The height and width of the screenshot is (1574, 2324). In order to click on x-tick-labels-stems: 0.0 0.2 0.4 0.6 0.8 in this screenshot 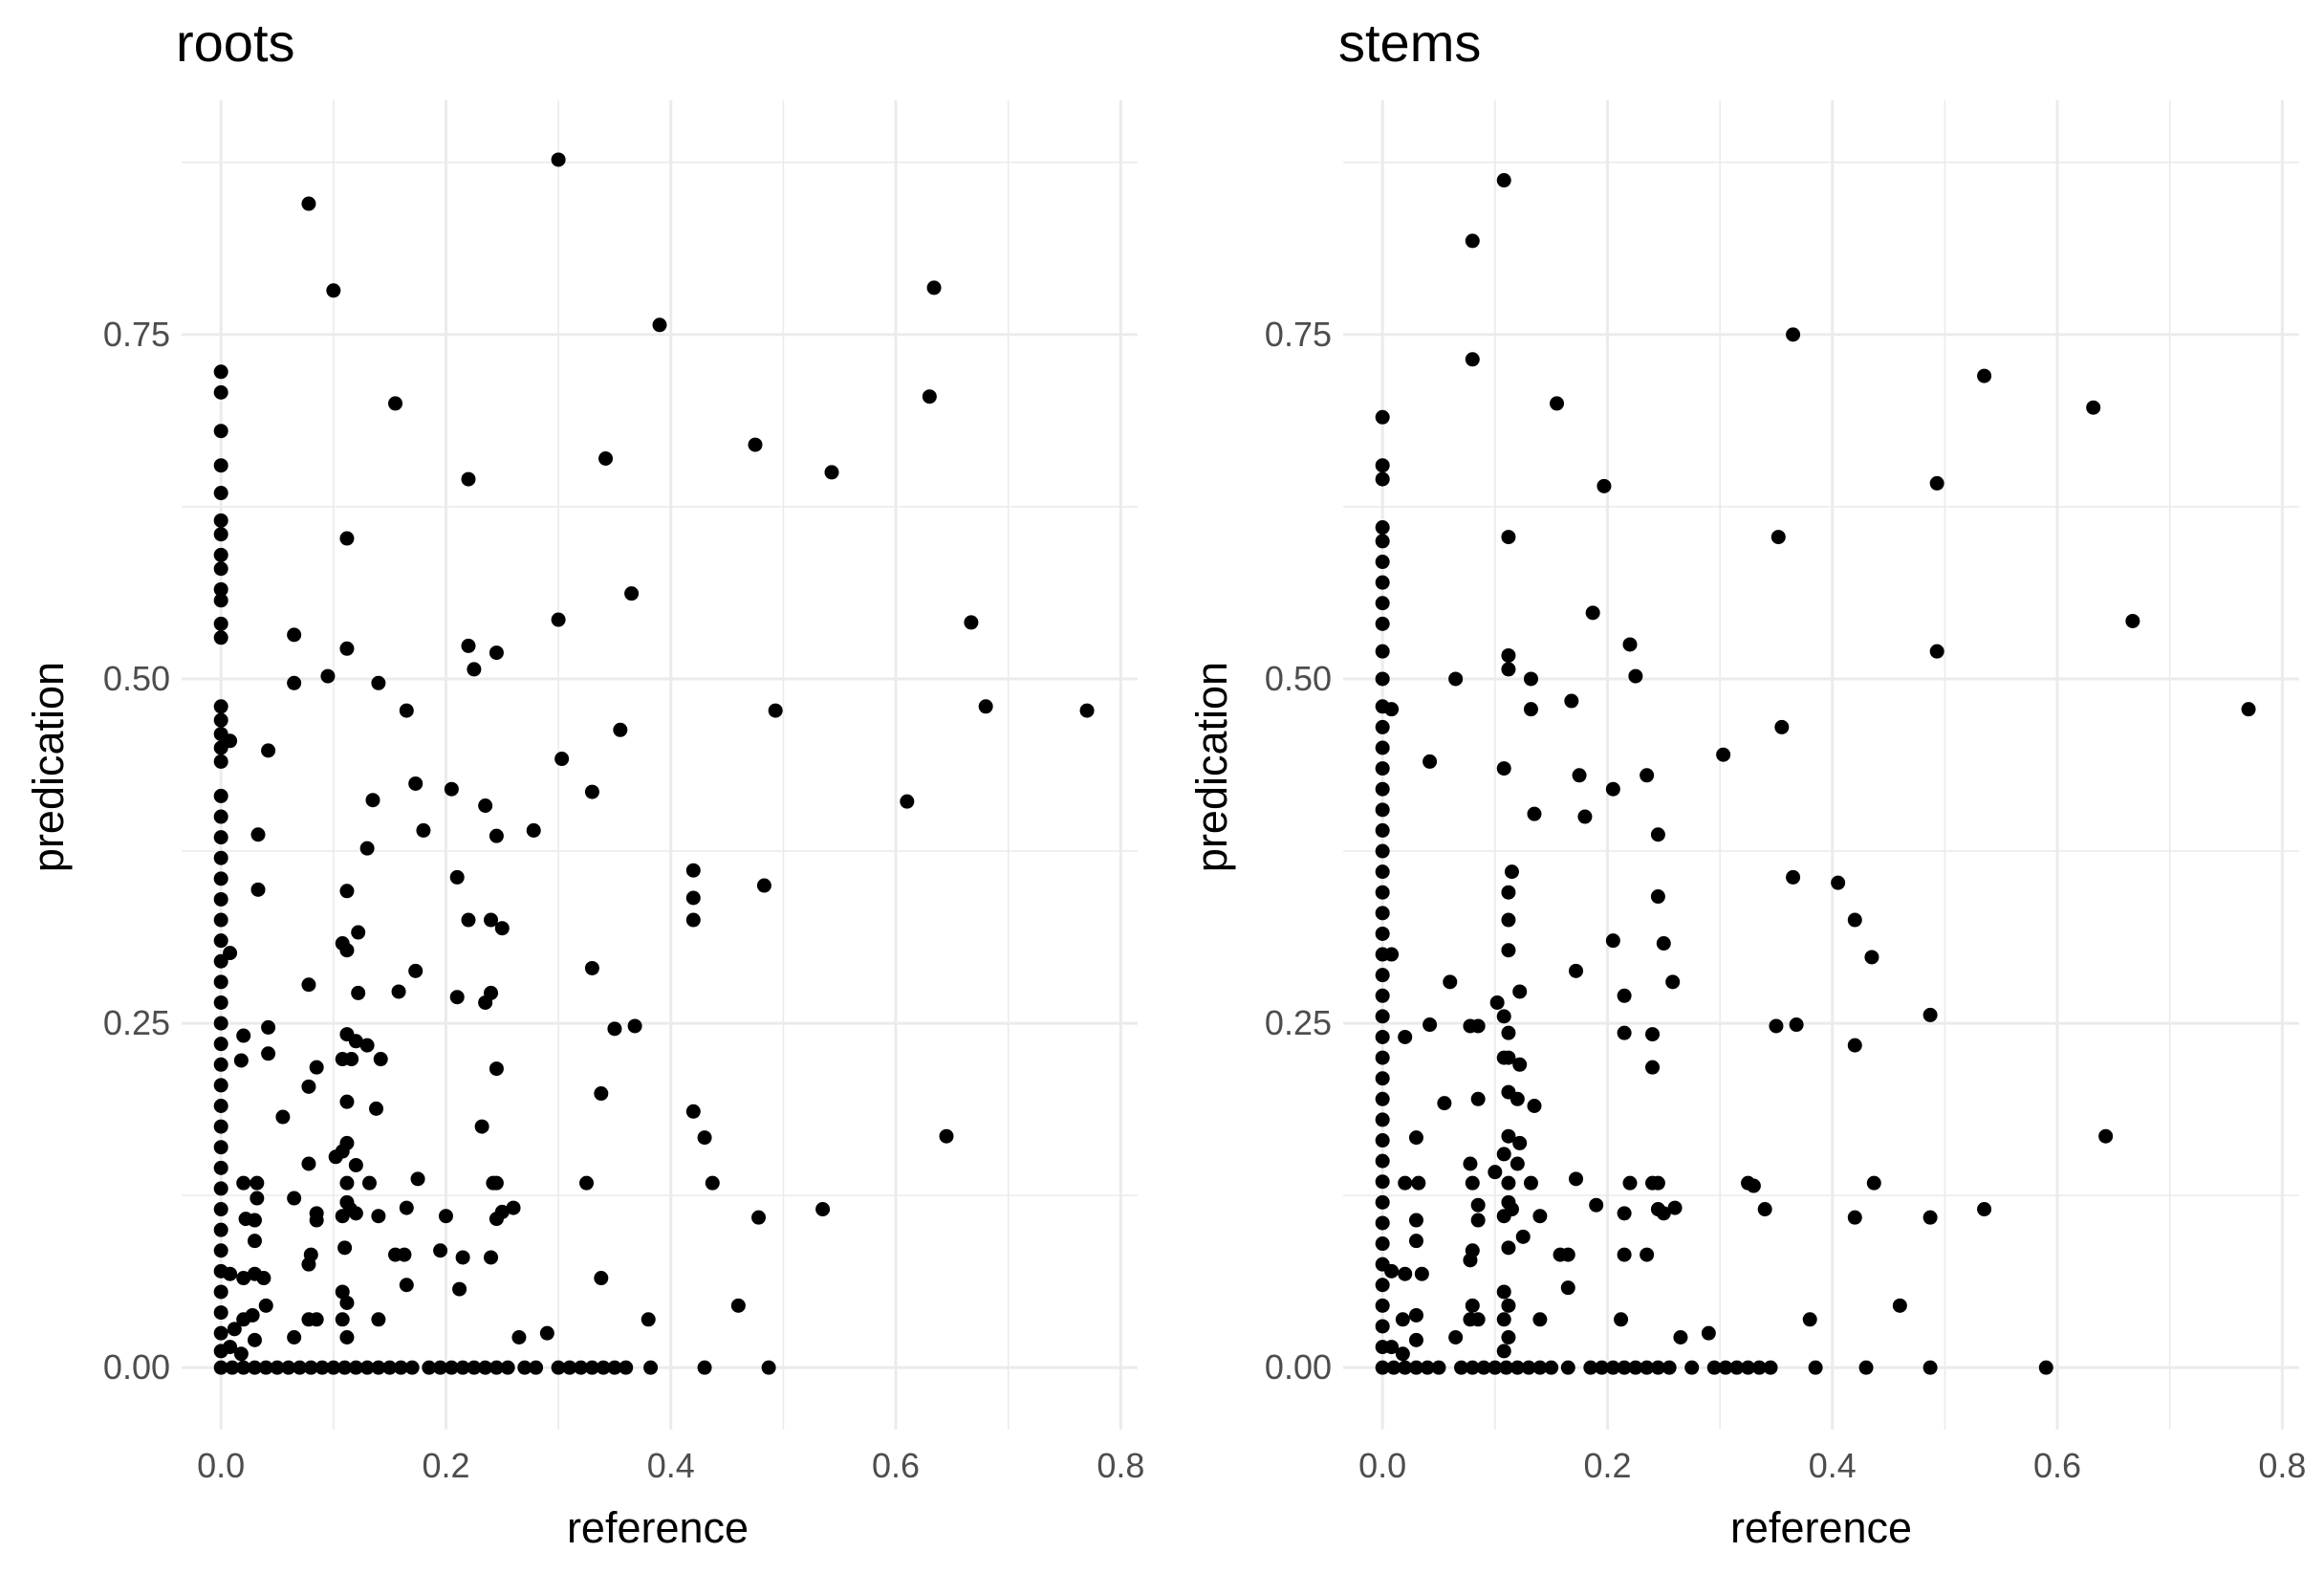, I will do `click(1832, 1465)`.